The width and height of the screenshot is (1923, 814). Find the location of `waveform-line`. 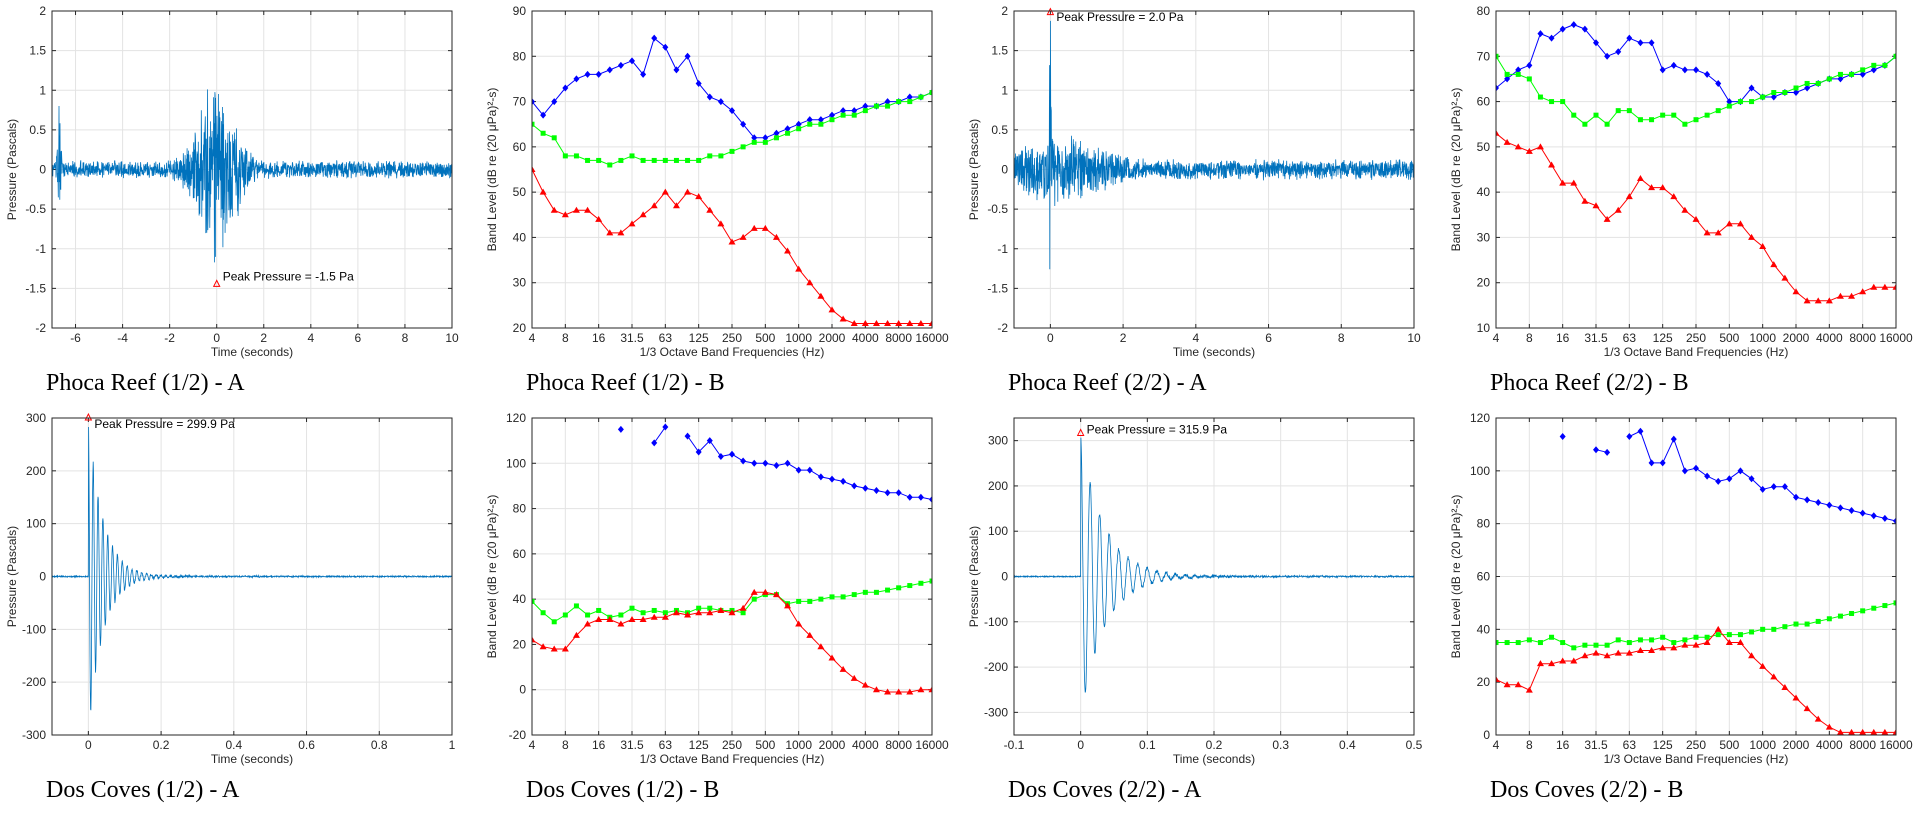

waveform-line is located at coordinates (252, 176).